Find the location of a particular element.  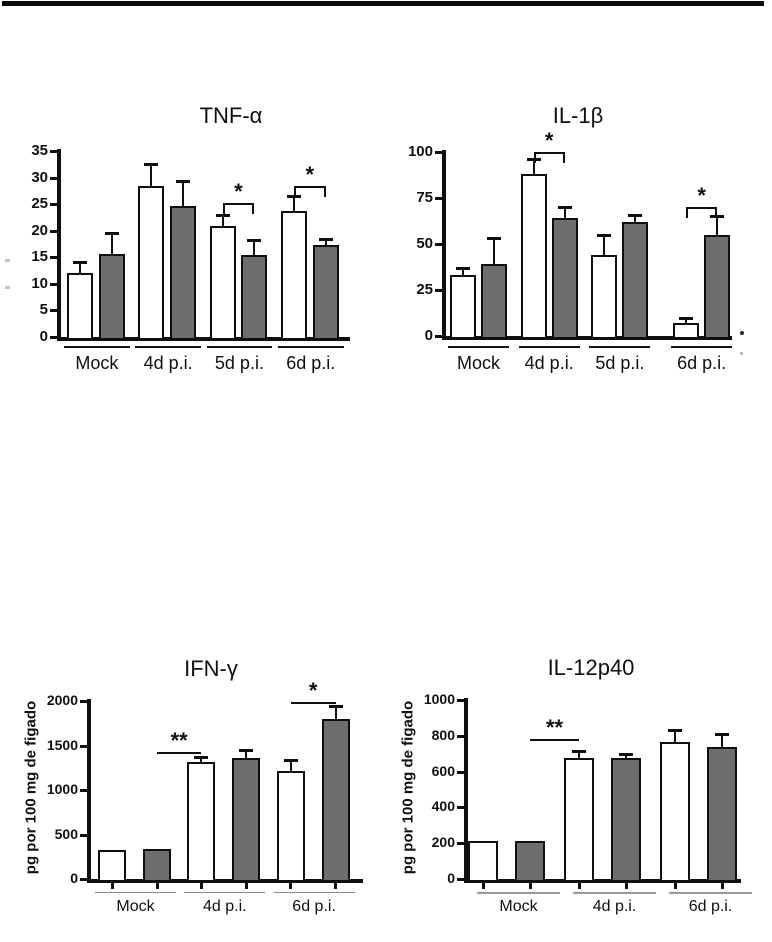

scan-artifact-dash is located at coordinates (7, 287).